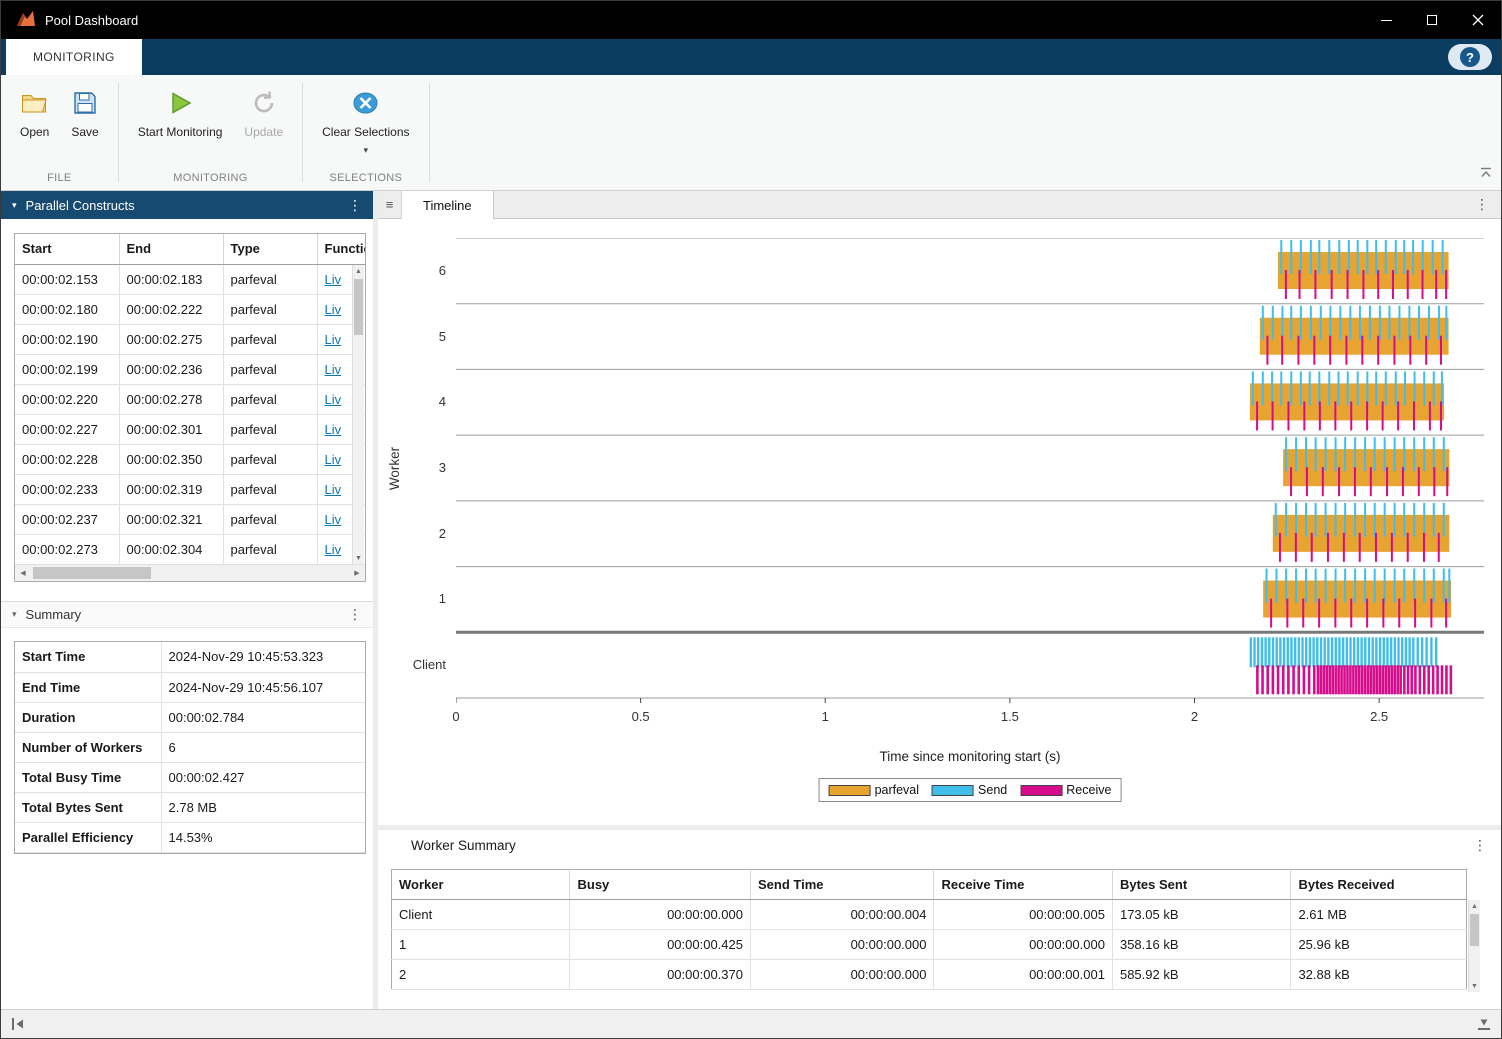 Image resolution: width=1502 pixels, height=1039 pixels. What do you see at coordinates (23, 573) in the screenshot?
I see `scroll-left-icon: ◀` at bounding box center [23, 573].